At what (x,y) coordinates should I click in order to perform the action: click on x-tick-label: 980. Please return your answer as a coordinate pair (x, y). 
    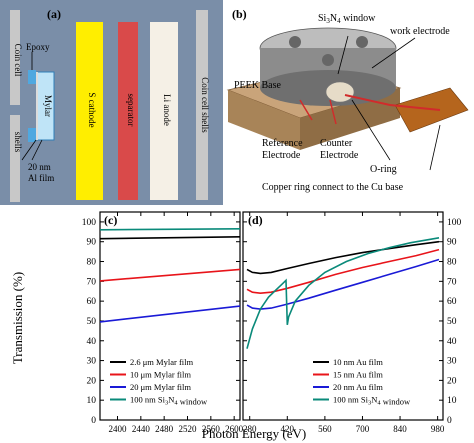
    Looking at the image, I should click on (438, 429).